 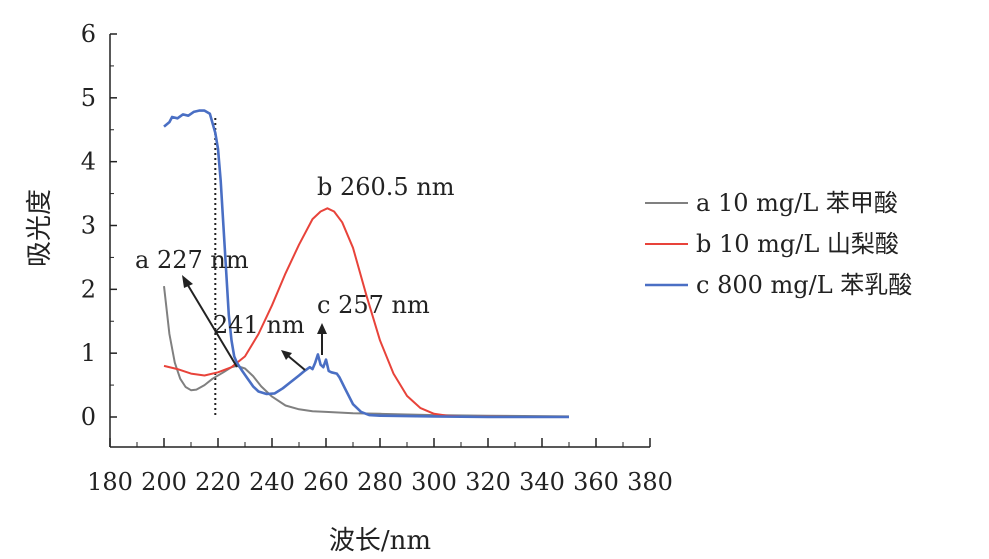 What do you see at coordinates (88, 34) in the screenshot?
I see `y-tick-label: 6` at bounding box center [88, 34].